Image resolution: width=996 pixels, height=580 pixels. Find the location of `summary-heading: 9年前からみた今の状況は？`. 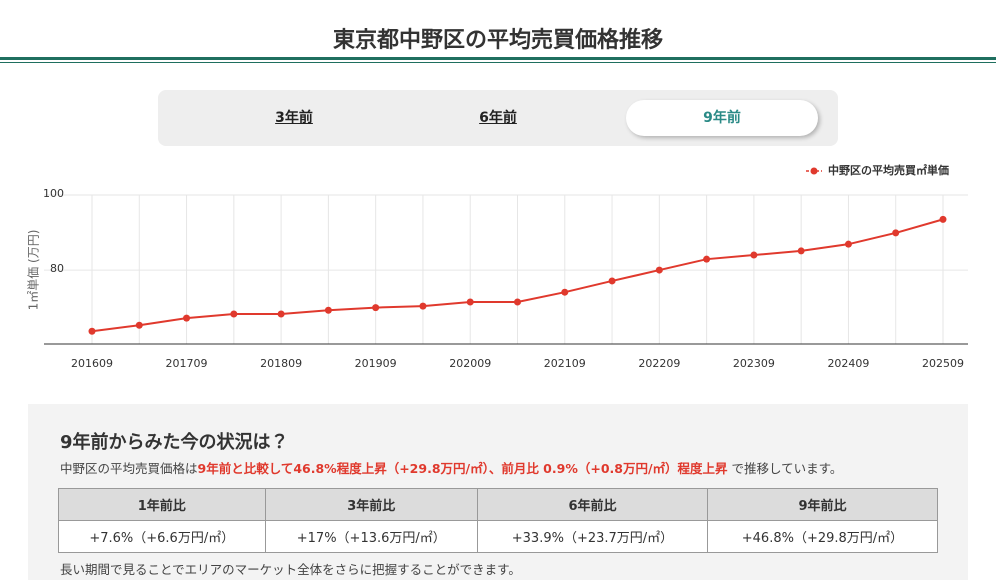

summary-heading: 9年前からみた今の状況は？ is located at coordinates (174, 442).